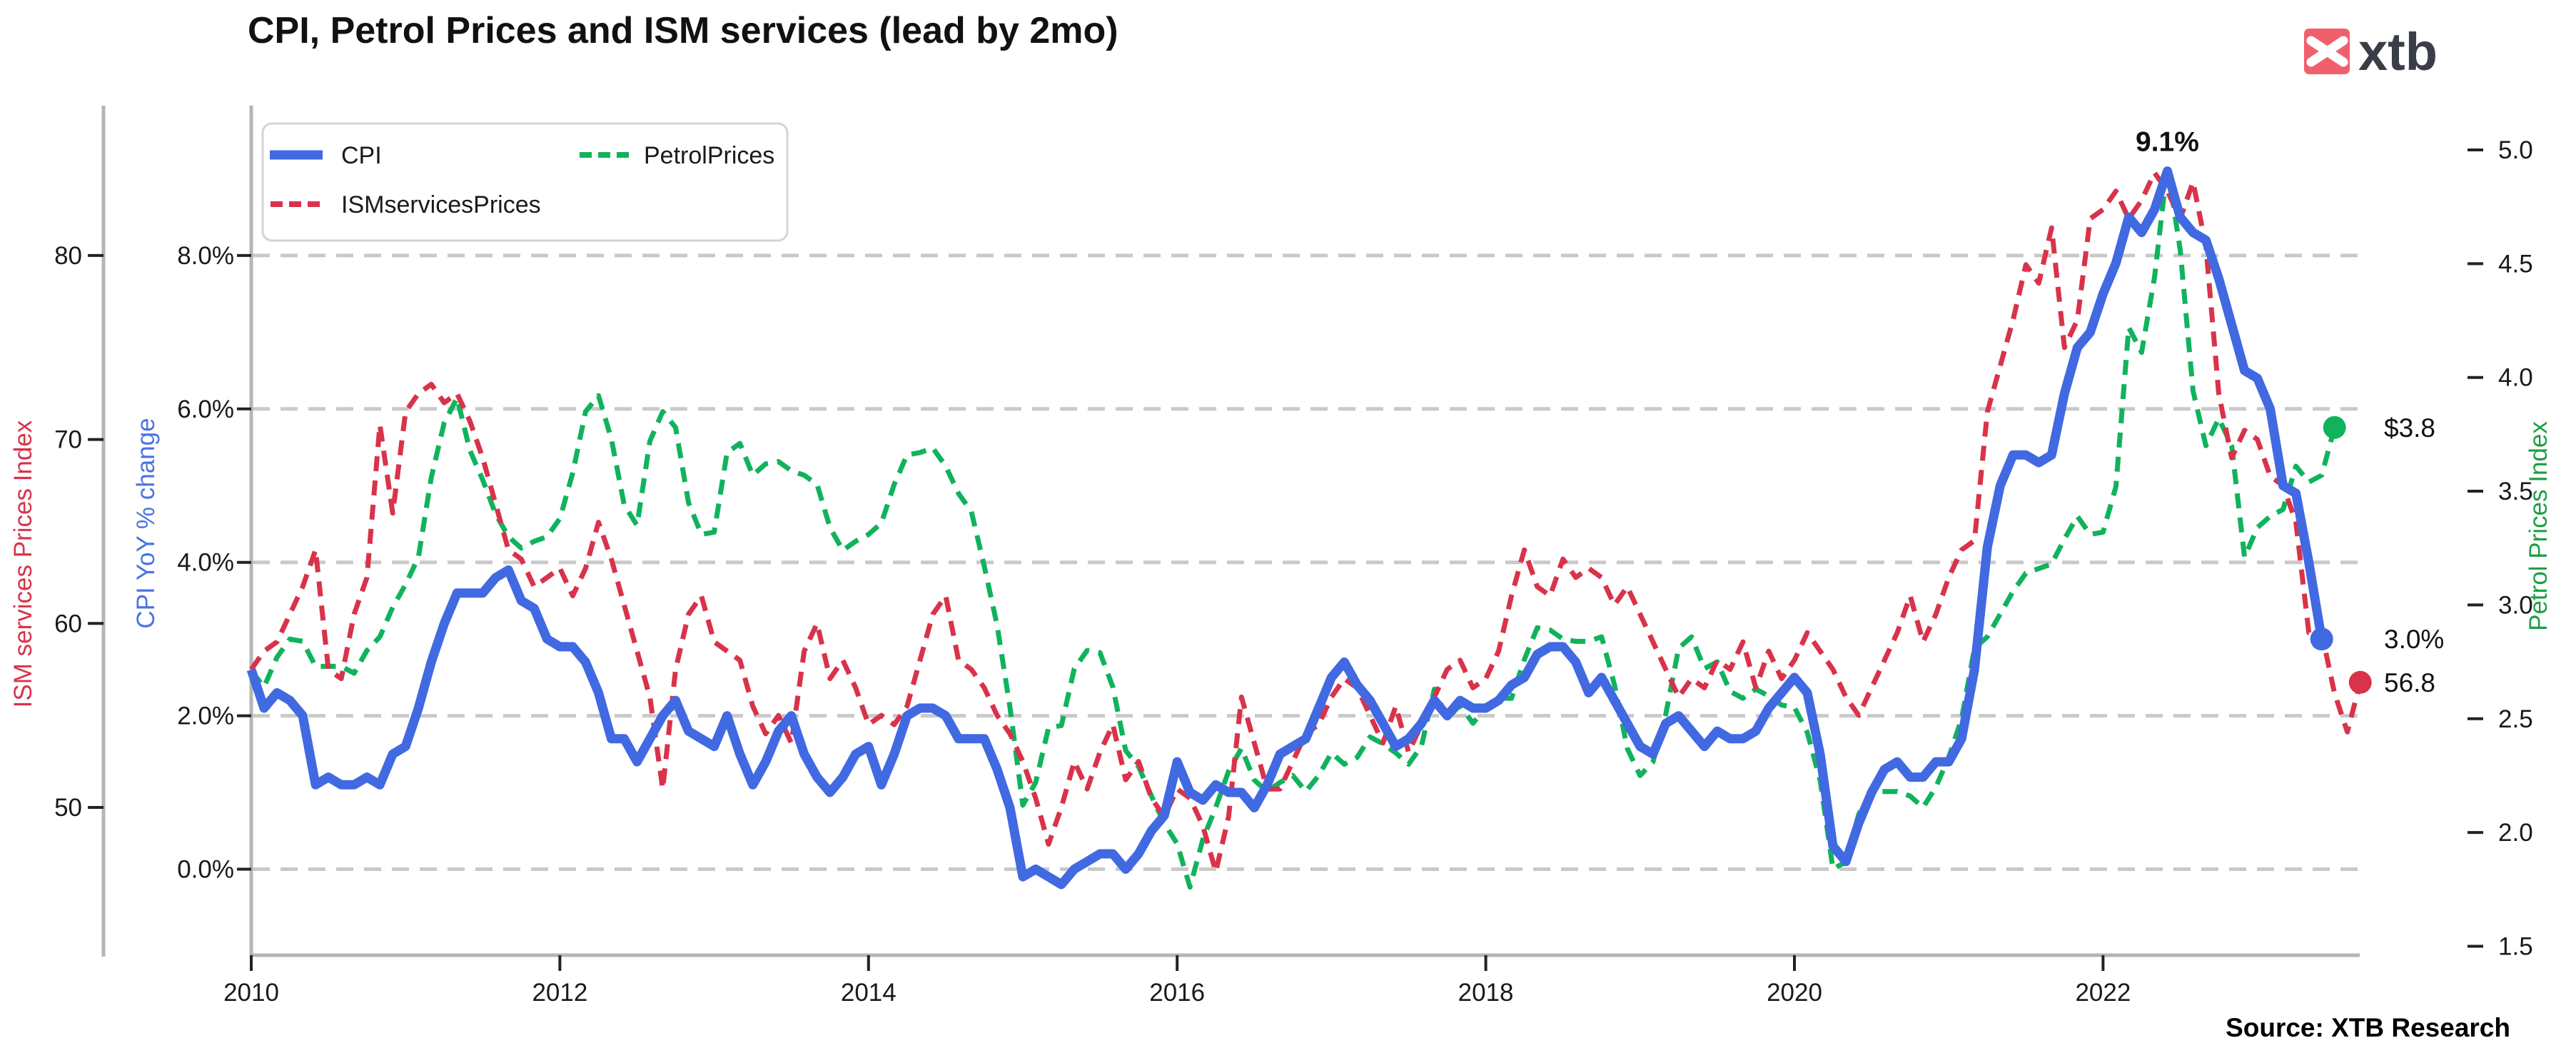 The image size is (2576, 1063). I want to click on petrol-tick-label: 4.5, so click(2515, 264).